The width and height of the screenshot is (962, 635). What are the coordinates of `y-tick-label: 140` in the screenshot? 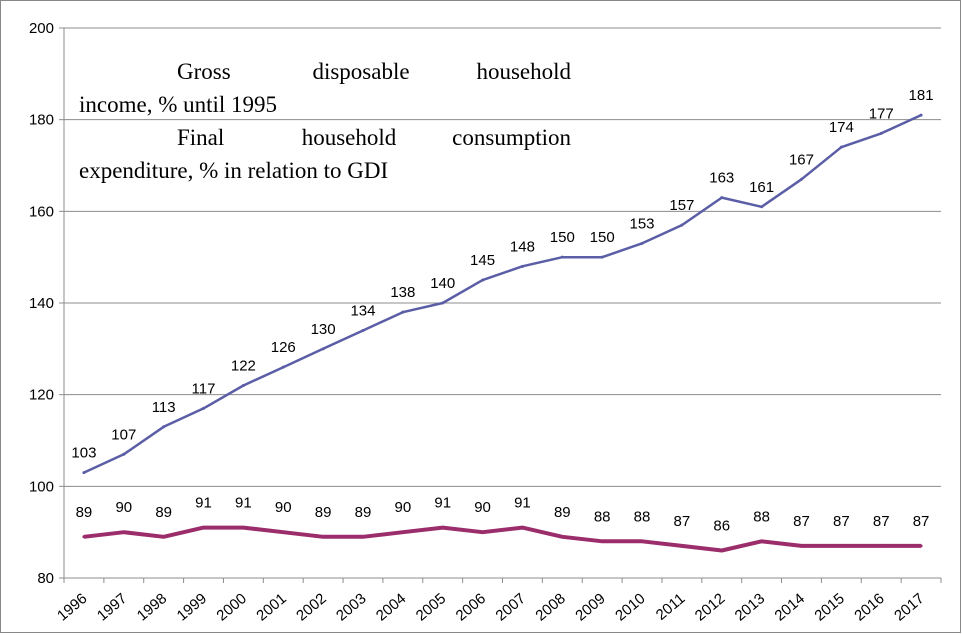 It's located at (41, 303).